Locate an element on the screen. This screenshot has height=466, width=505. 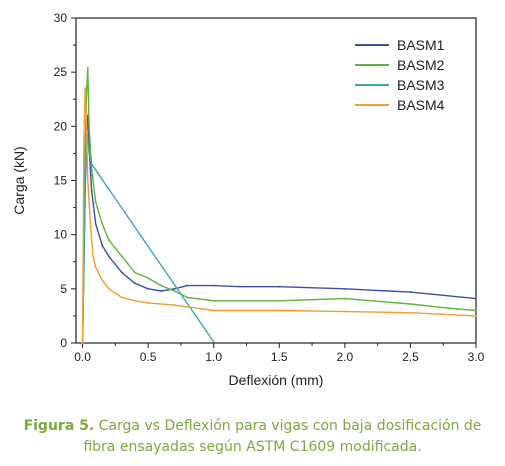
y-tick-label: 15 is located at coordinates (61, 181).